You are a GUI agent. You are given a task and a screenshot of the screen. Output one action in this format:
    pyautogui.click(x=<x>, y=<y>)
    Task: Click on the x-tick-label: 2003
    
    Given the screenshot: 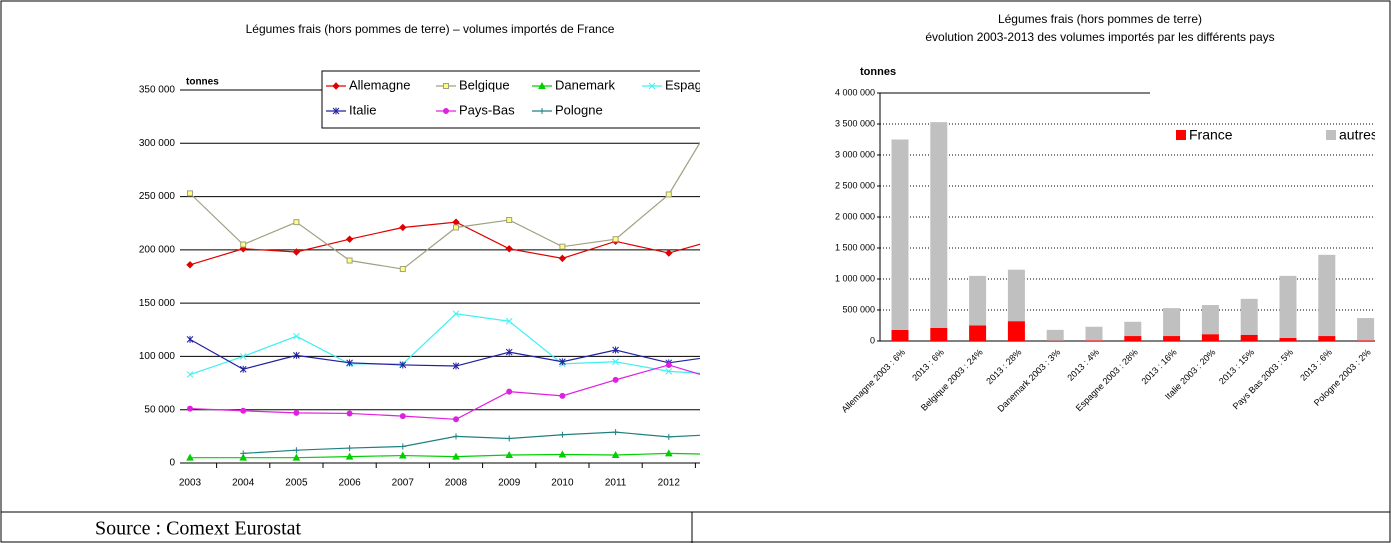 What is the action you would take?
    pyautogui.click(x=190, y=483)
    